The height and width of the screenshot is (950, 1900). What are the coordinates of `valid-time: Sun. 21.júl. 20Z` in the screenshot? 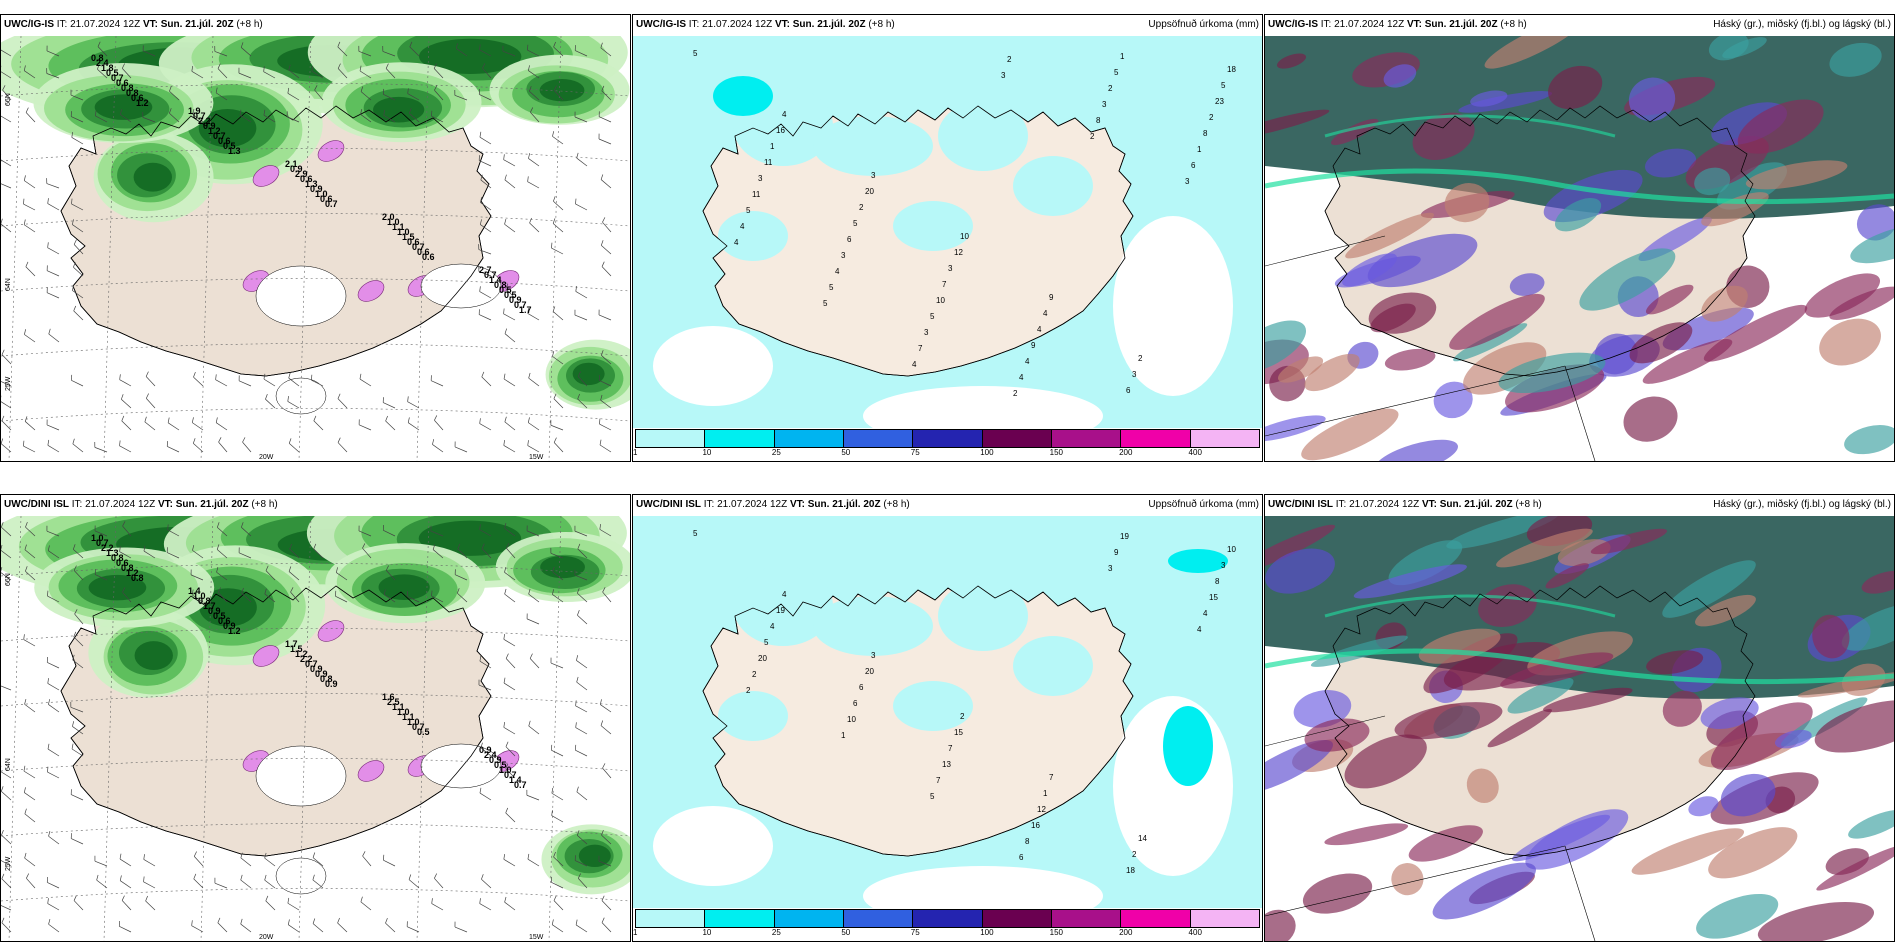 It's located at (212, 504).